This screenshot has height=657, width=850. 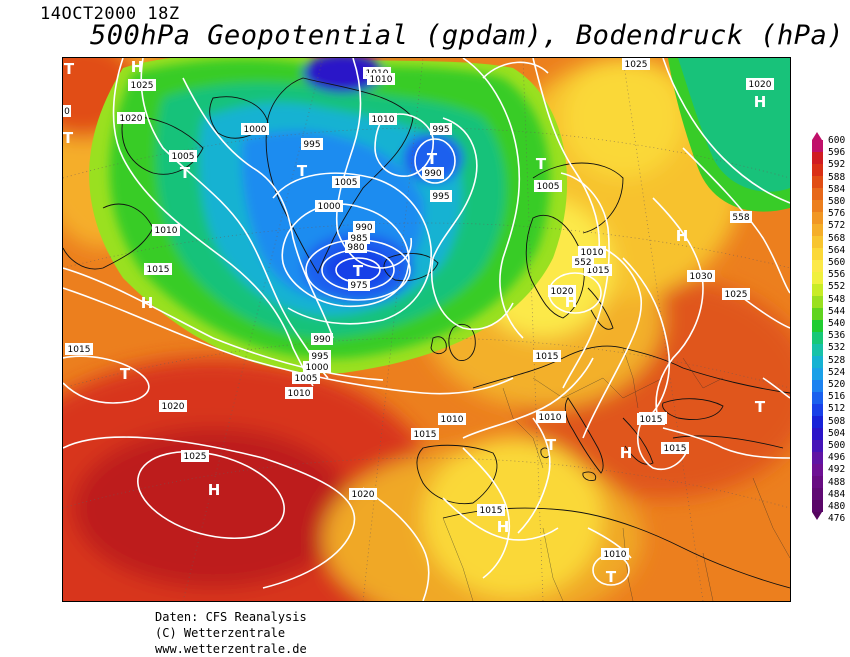 I want to click on isobar-label: 0, so click(x=67, y=111).